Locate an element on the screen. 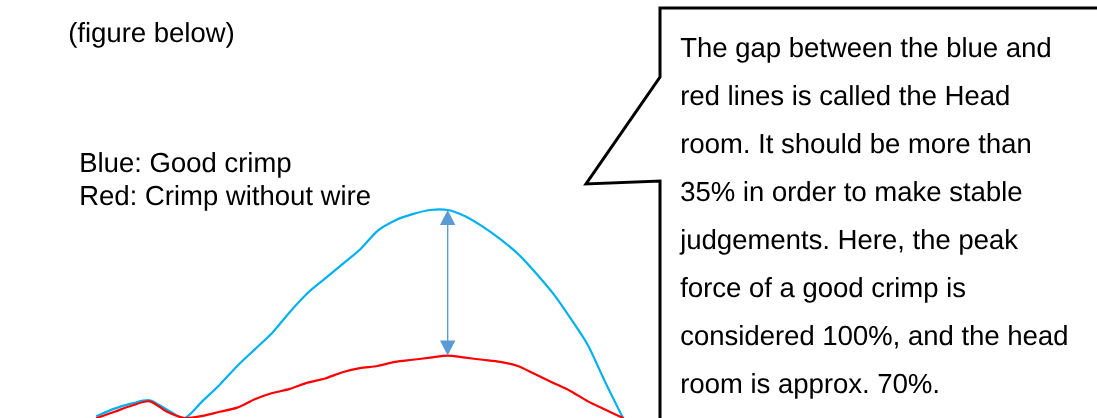 The image size is (1097, 418). annotation: Red: Crimp without wire is located at coordinates (225, 198).